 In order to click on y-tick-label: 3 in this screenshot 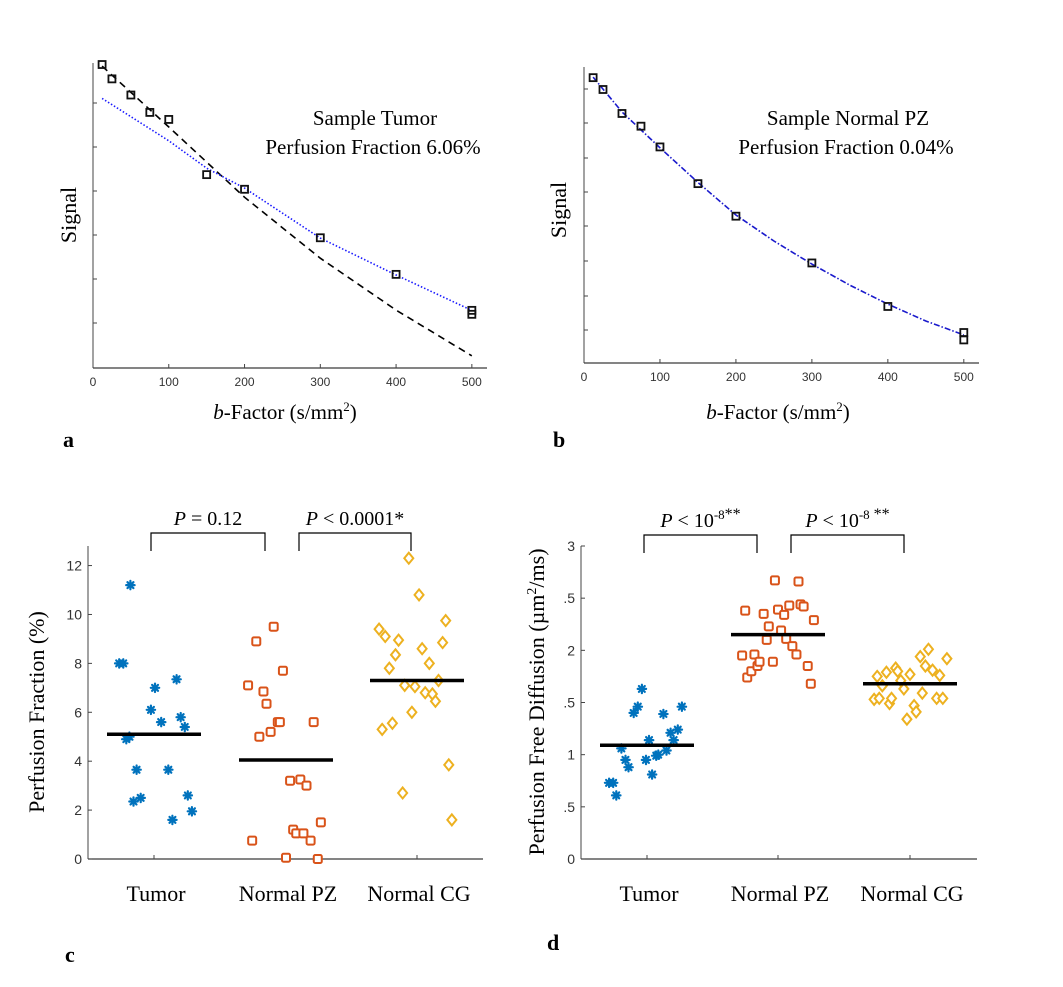, I will do `click(571, 546)`.